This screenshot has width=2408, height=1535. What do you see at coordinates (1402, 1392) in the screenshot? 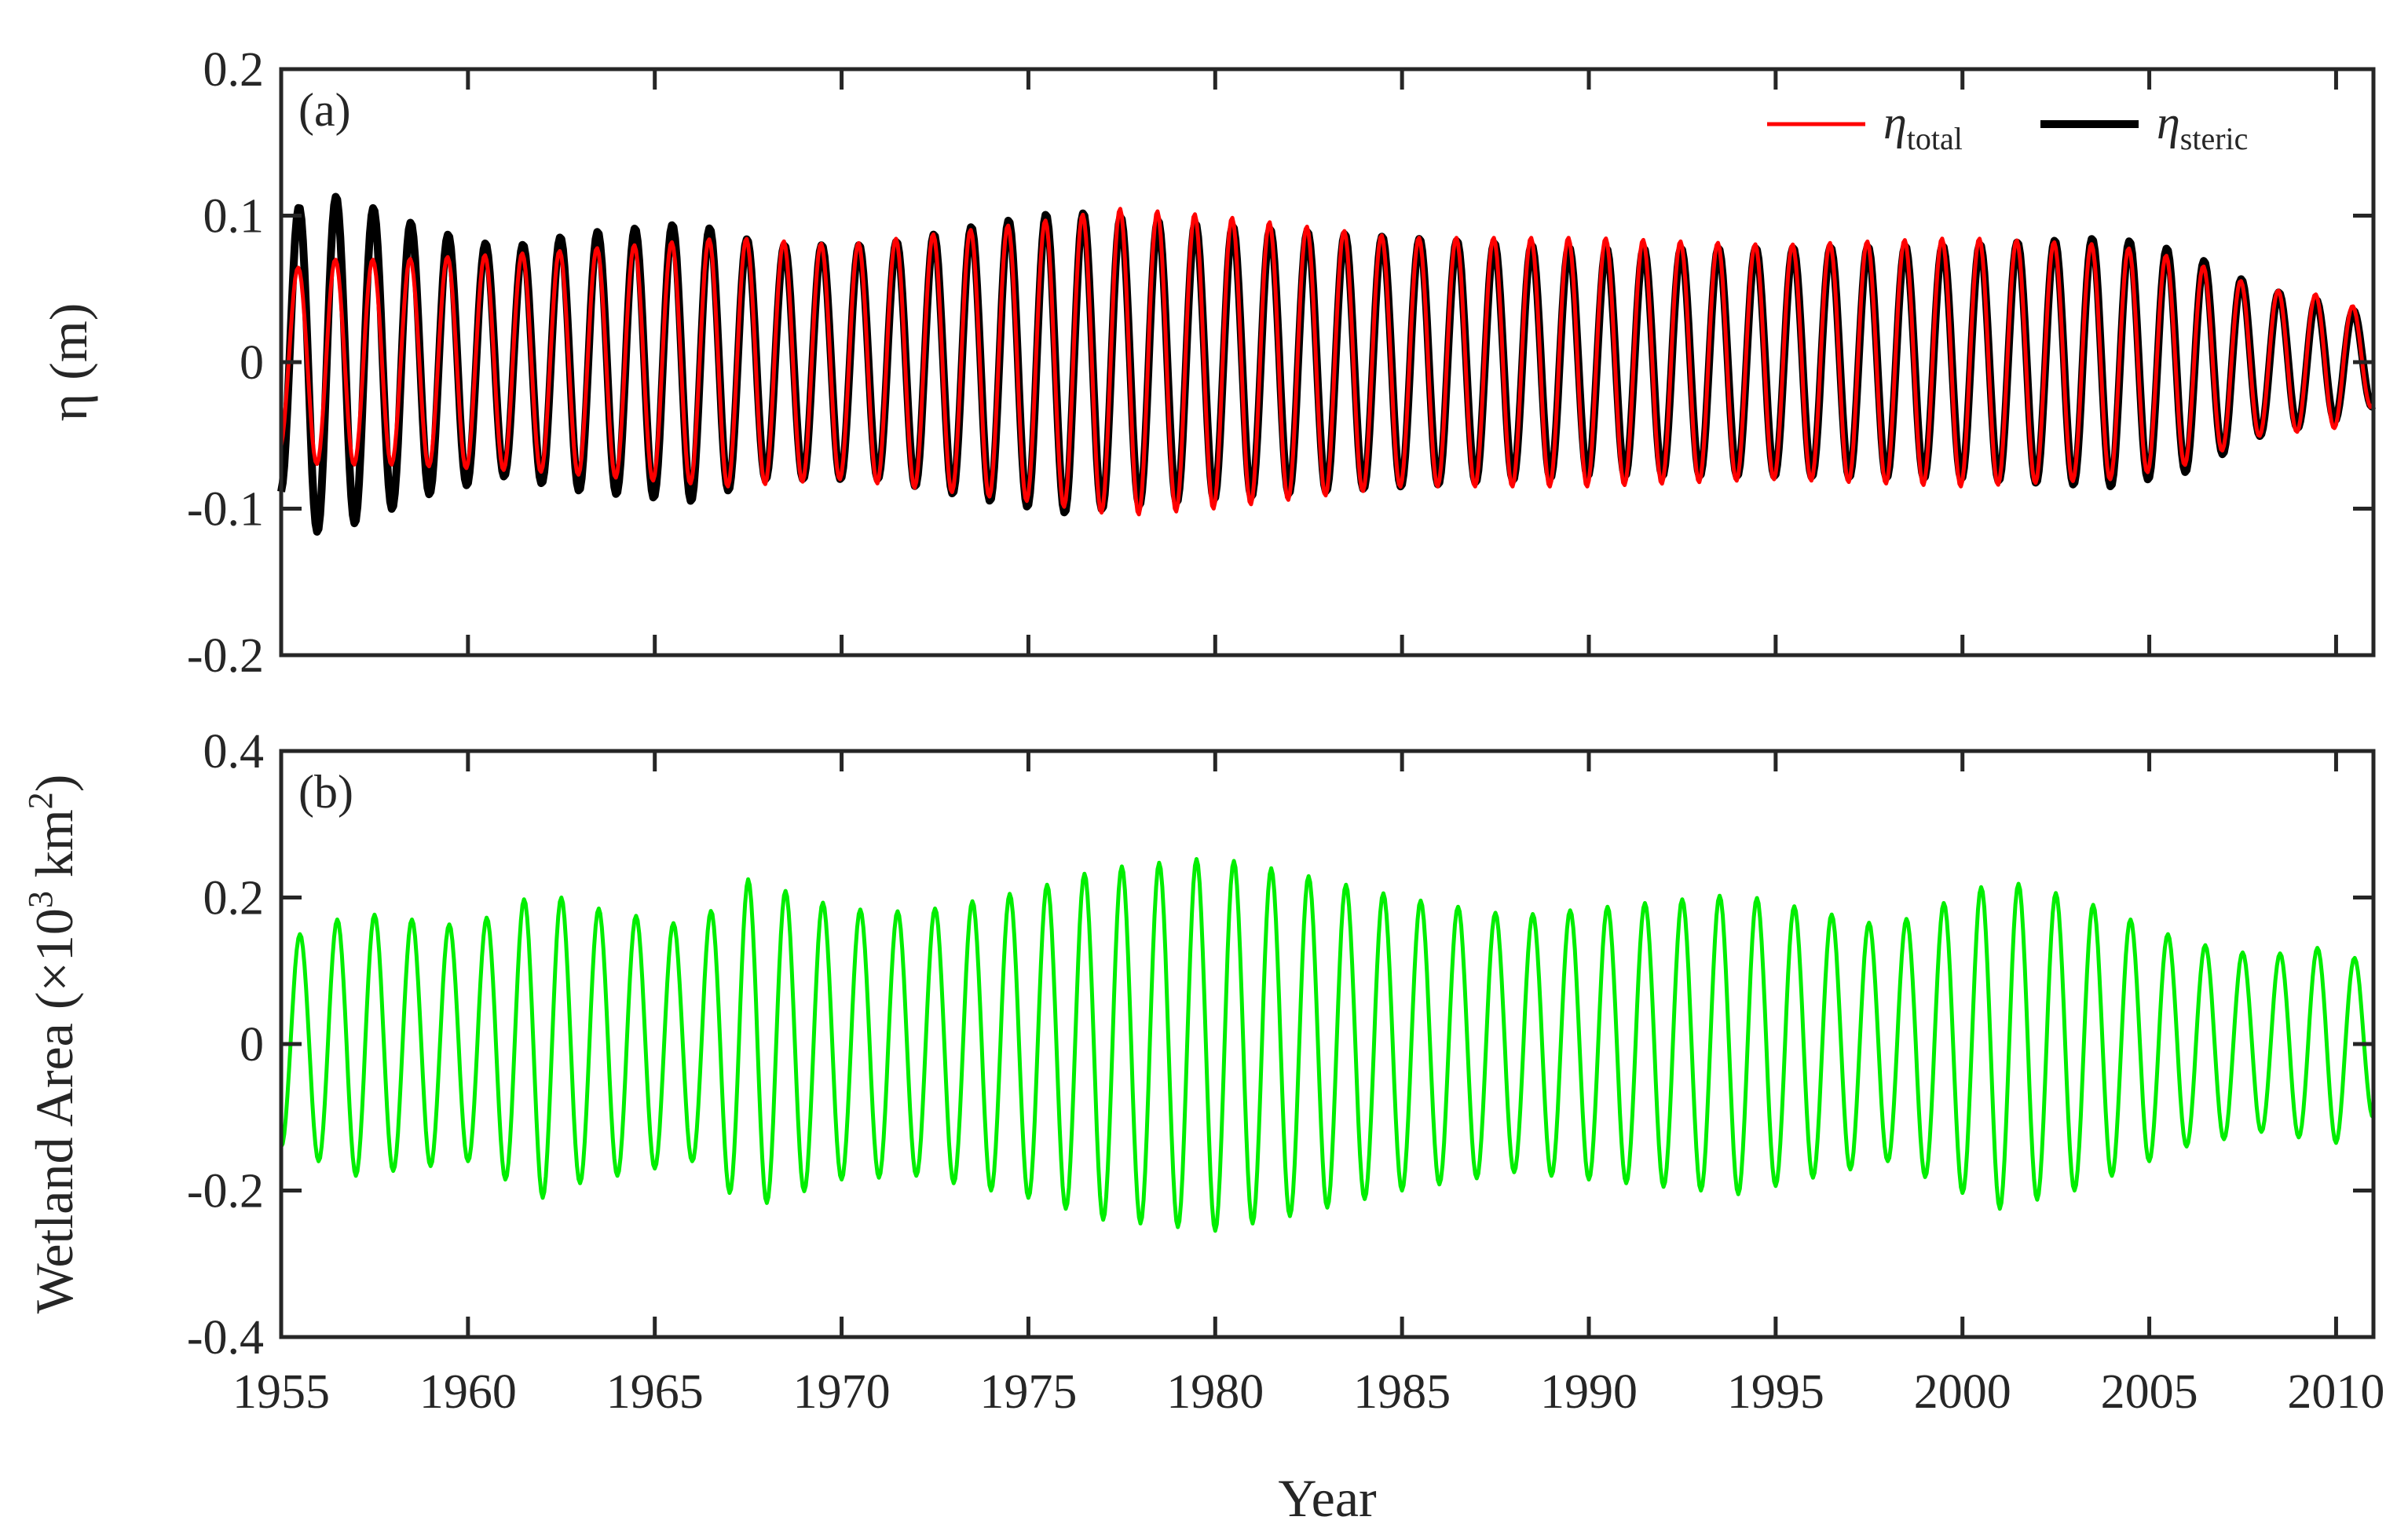
I see `x-tick-label: 1985` at bounding box center [1402, 1392].